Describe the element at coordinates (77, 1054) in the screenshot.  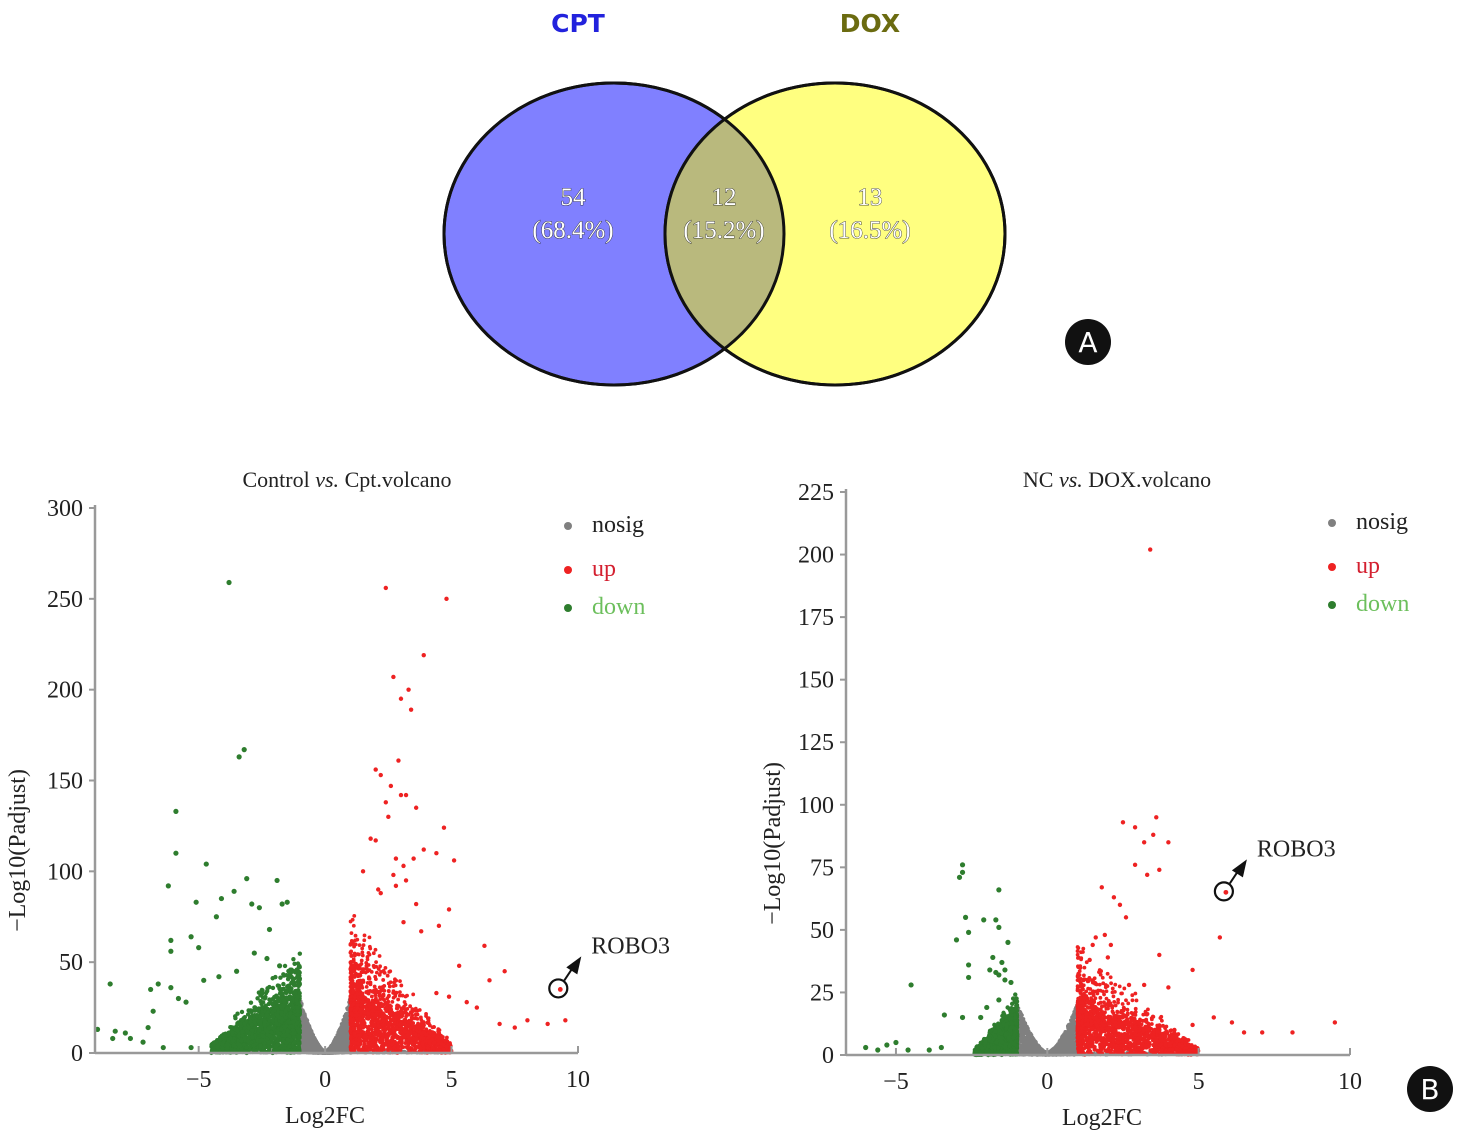
I see `y-tick-label: 0` at that location.